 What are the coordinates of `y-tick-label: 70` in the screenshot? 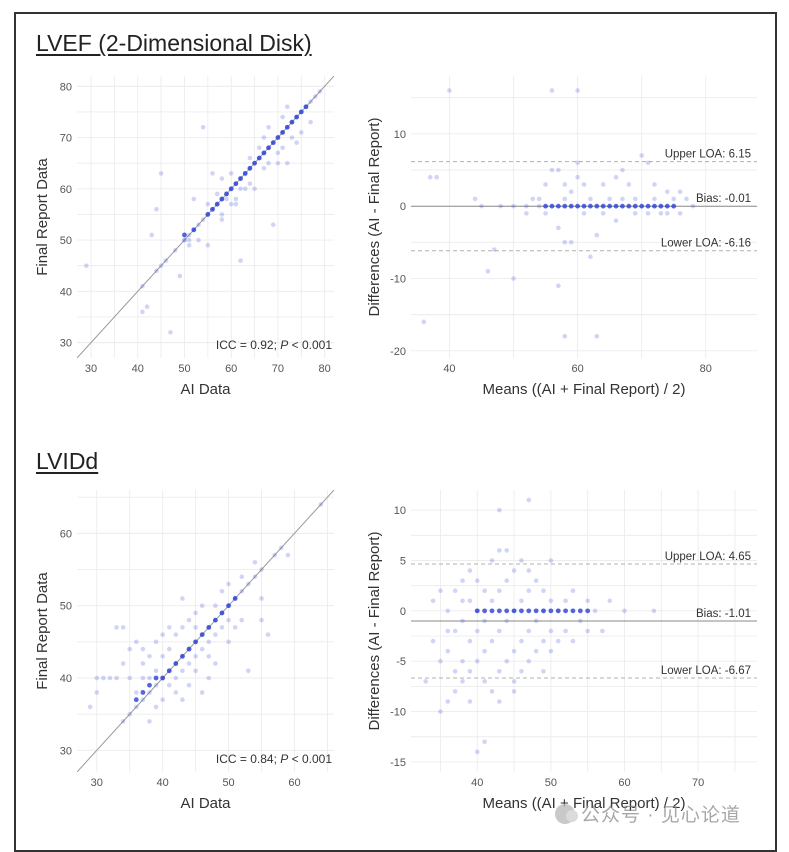 It's located at (66, 139).